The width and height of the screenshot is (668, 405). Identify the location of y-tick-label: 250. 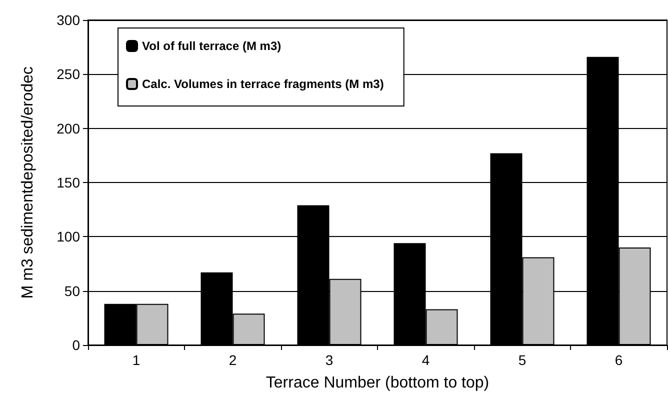
(68, 74).